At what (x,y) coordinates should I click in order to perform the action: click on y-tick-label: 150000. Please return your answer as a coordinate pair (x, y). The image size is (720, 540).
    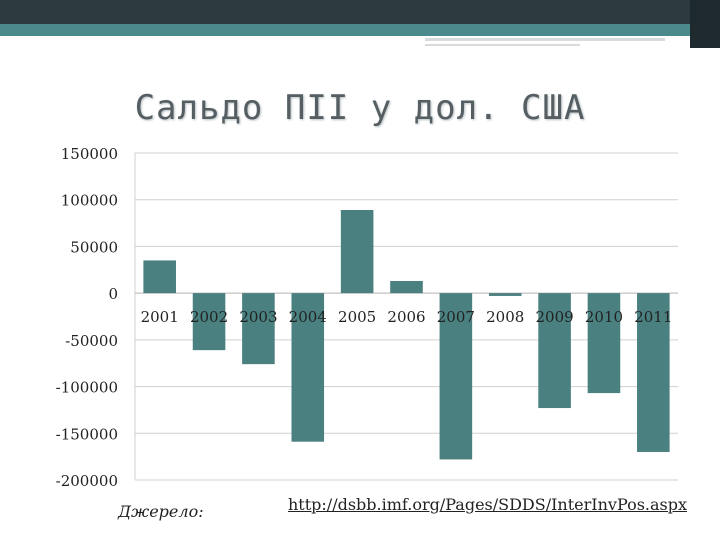
    Looking at the image, I should click on (89, 154).